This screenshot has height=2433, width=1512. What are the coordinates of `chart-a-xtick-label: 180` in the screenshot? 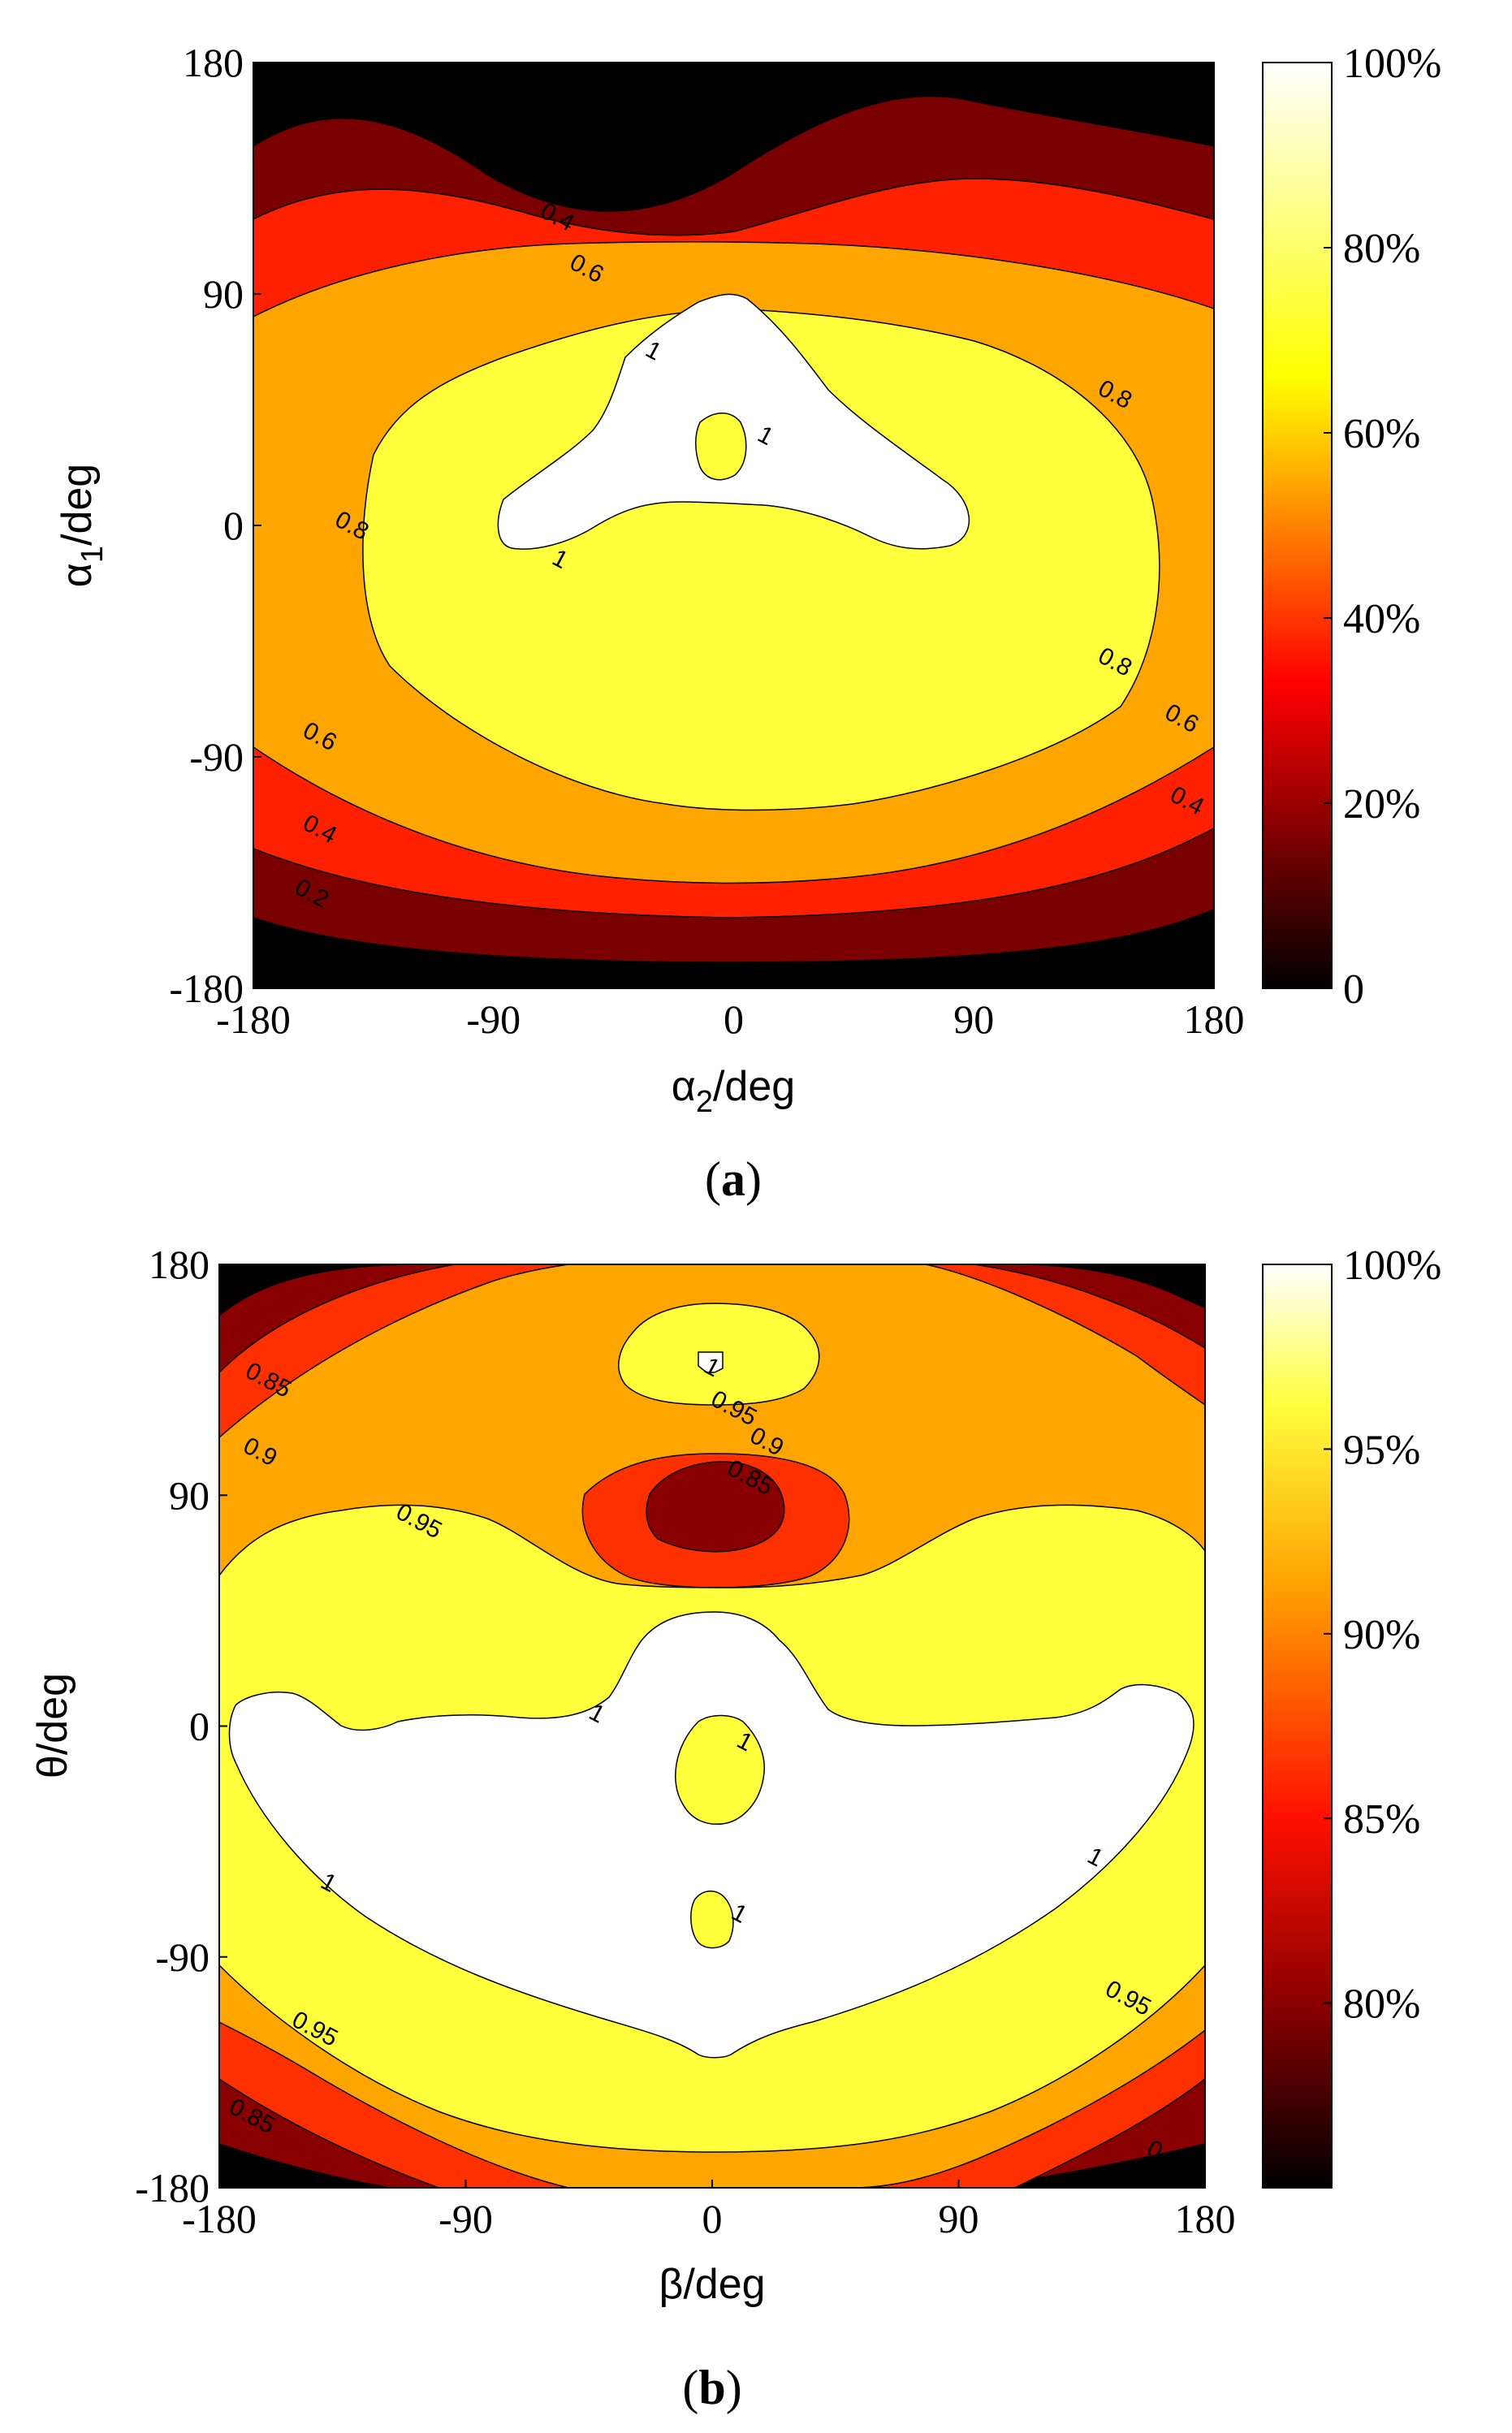 It's located at (1214, 1019).